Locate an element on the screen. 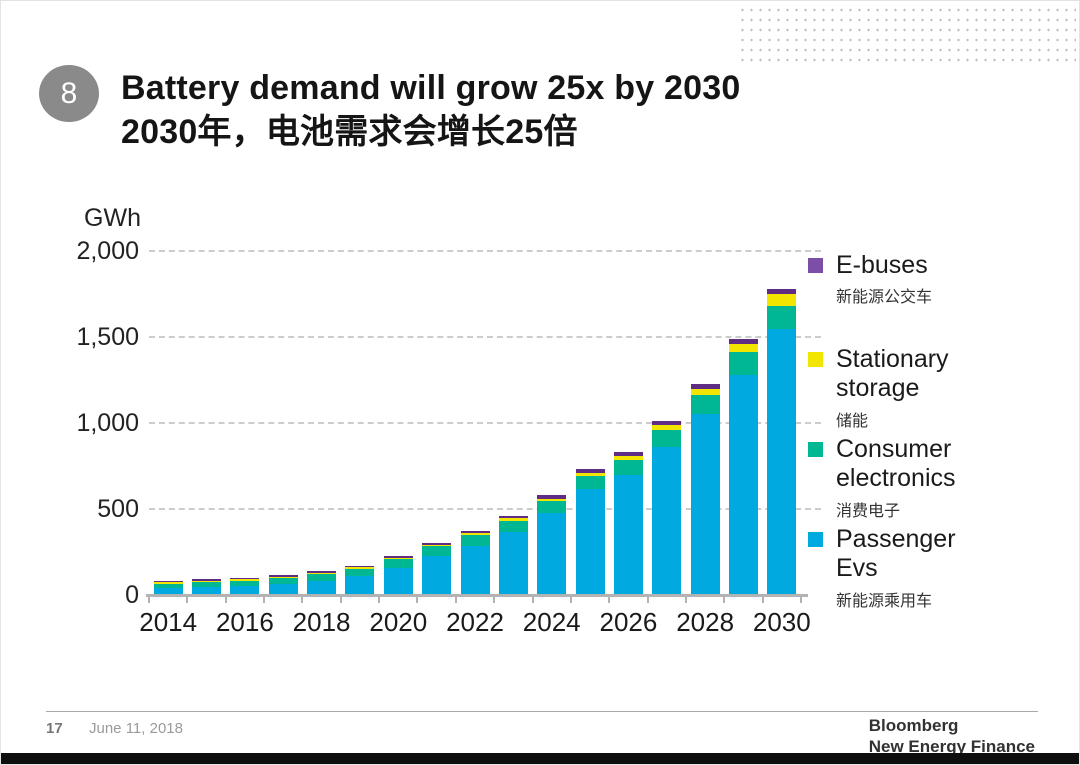 The image size is (1080, 765). legend-text: Stationary storage 储能 is located at coordinates (956, 388).